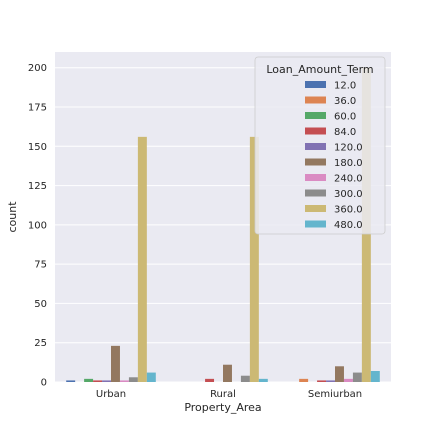 The image size is (432, 432). I want to click on x-tick-label: Rural, so click(223, 394).